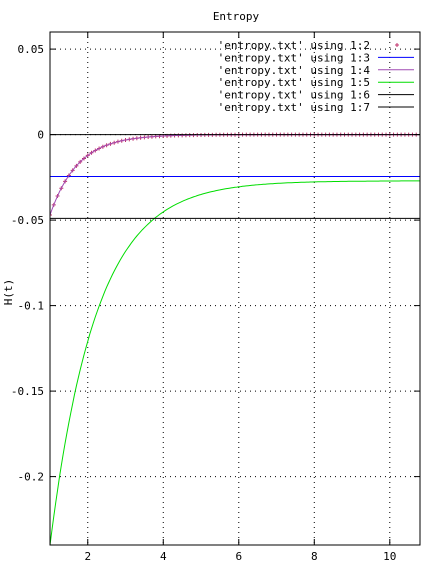 This screenshot has height=571, width=434. I want to click on legend-label-1: 'entropy.txt' using 1:2, so click(294, 45).